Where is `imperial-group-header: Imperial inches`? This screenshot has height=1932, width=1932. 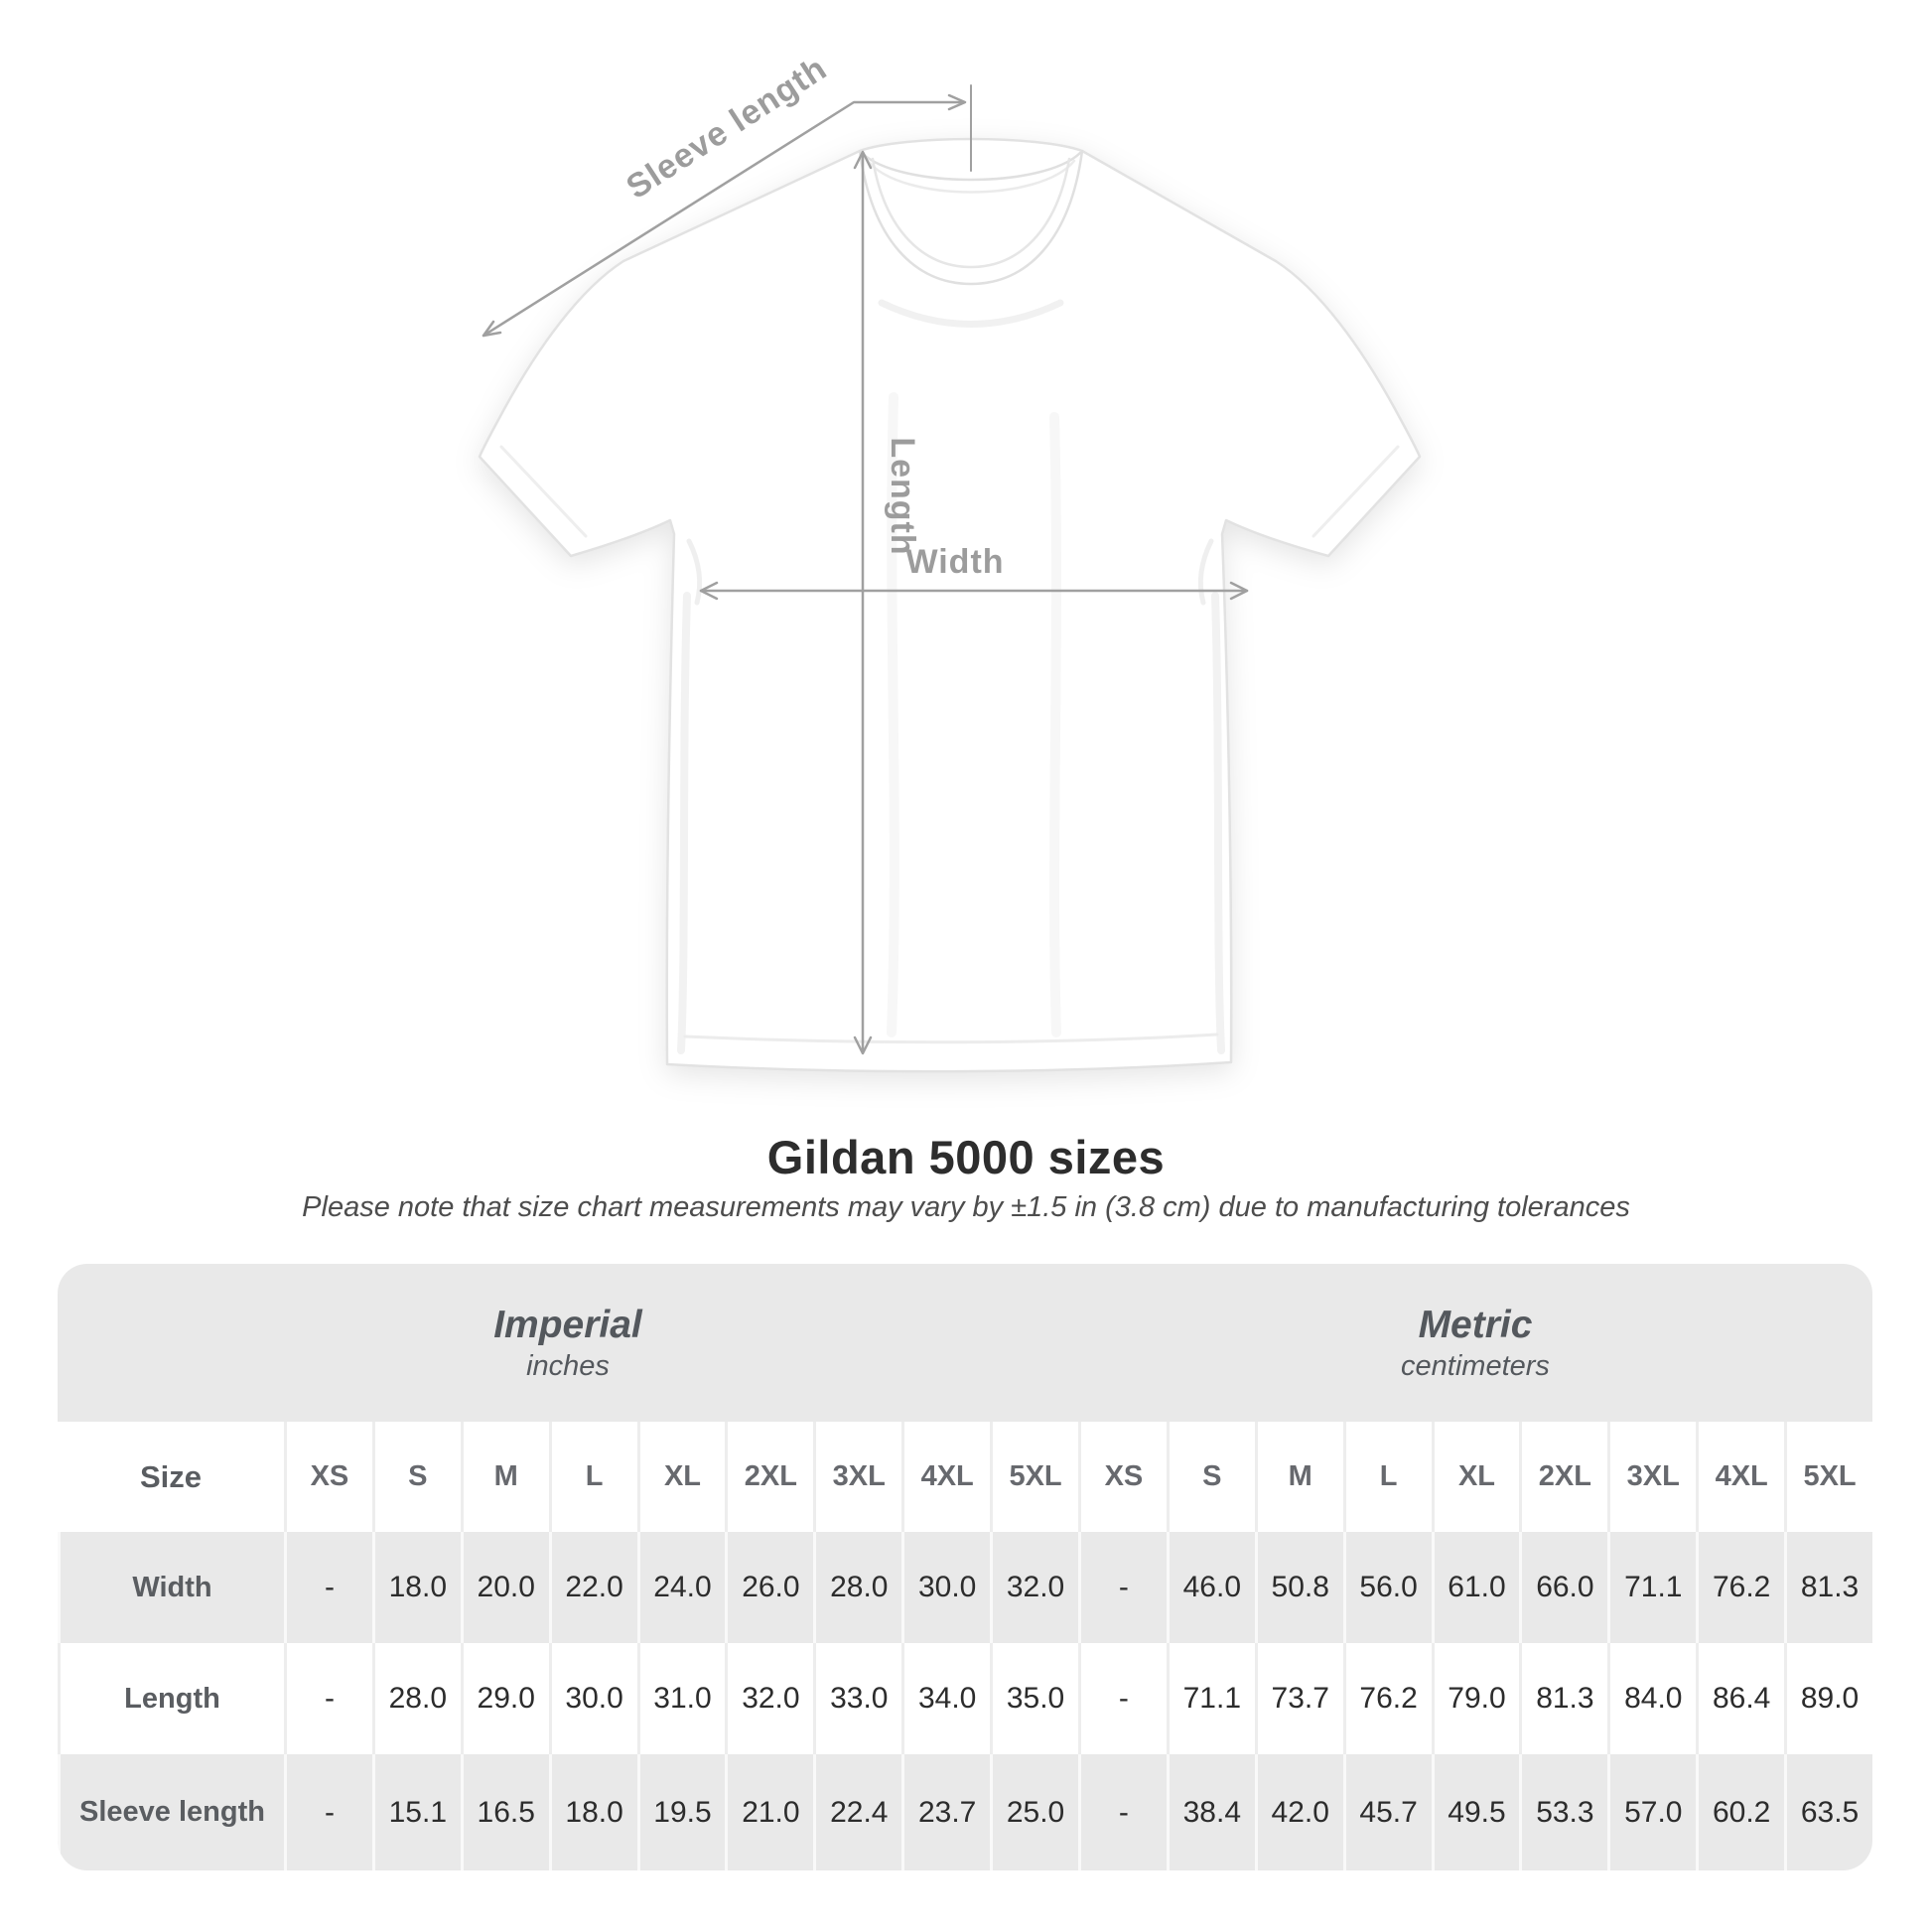 imperial-group-header: Imperial inches is located at coordinates (568, 1343).